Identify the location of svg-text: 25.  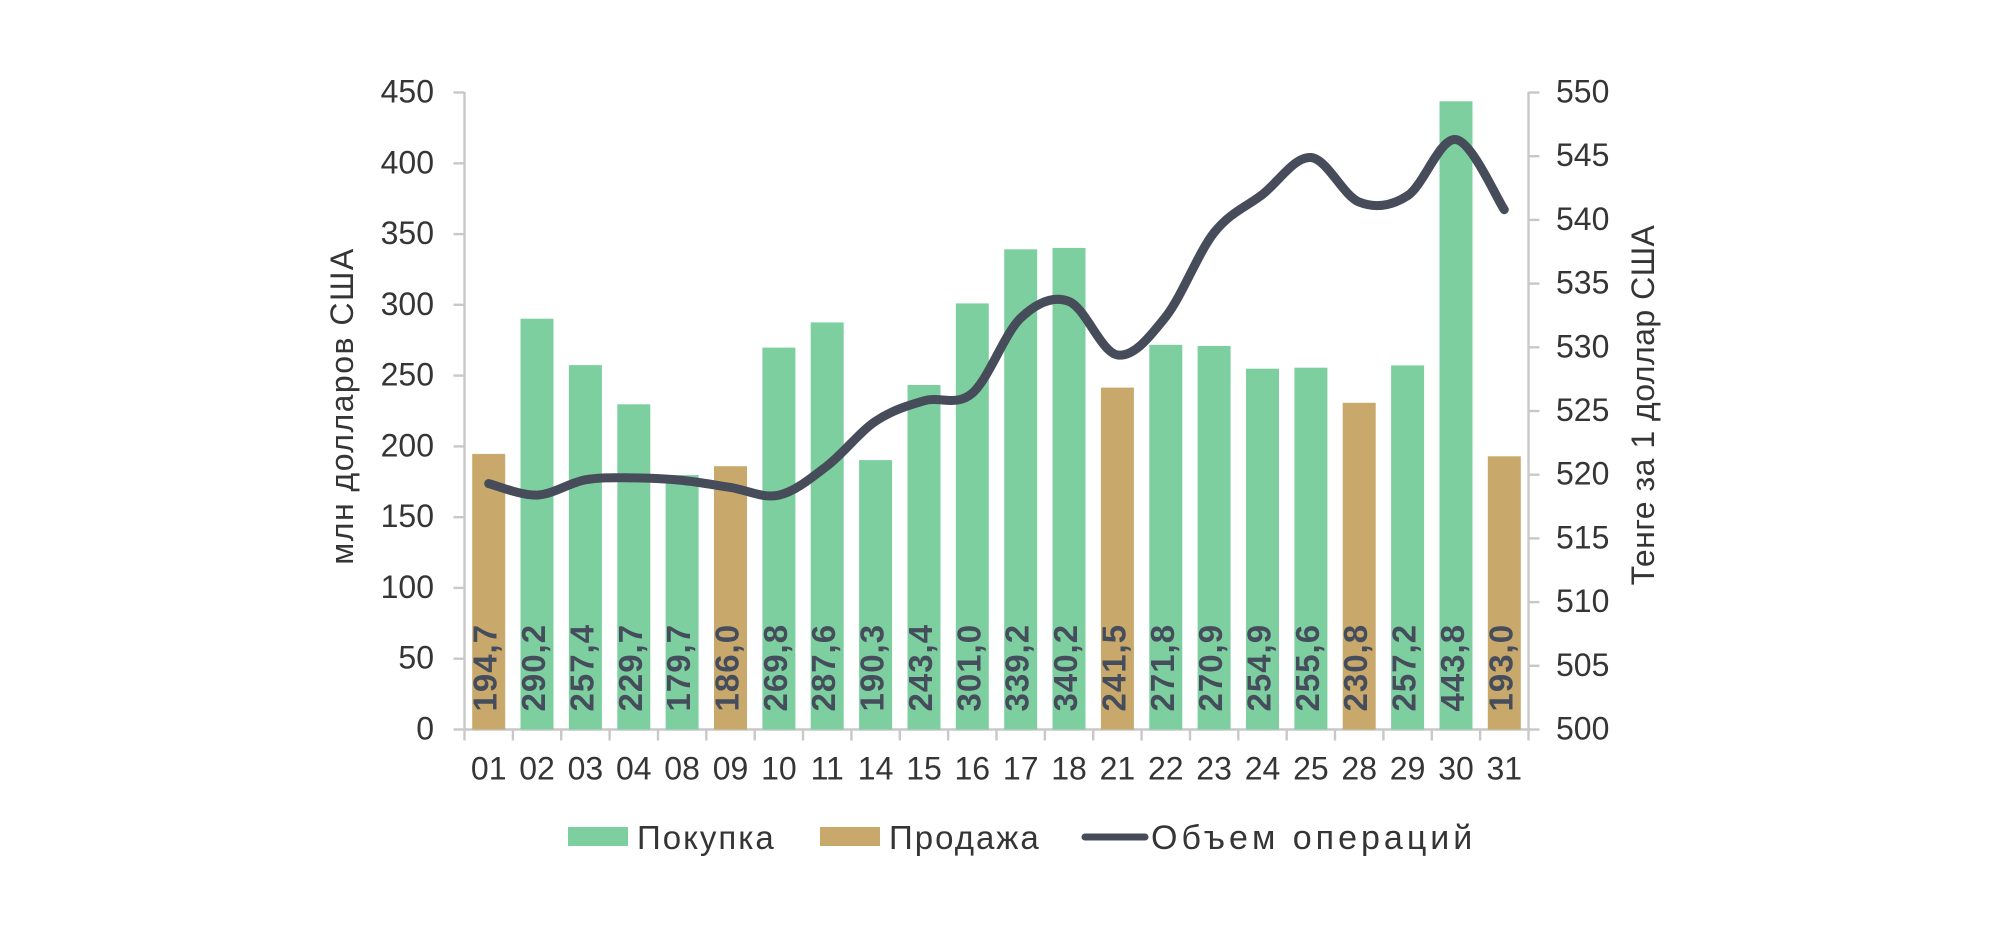
(1311, 769).